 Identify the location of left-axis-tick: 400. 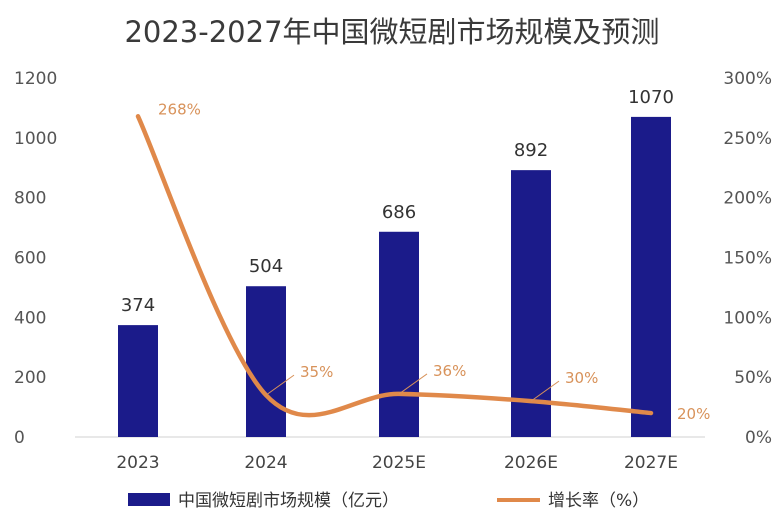
(30, 318).